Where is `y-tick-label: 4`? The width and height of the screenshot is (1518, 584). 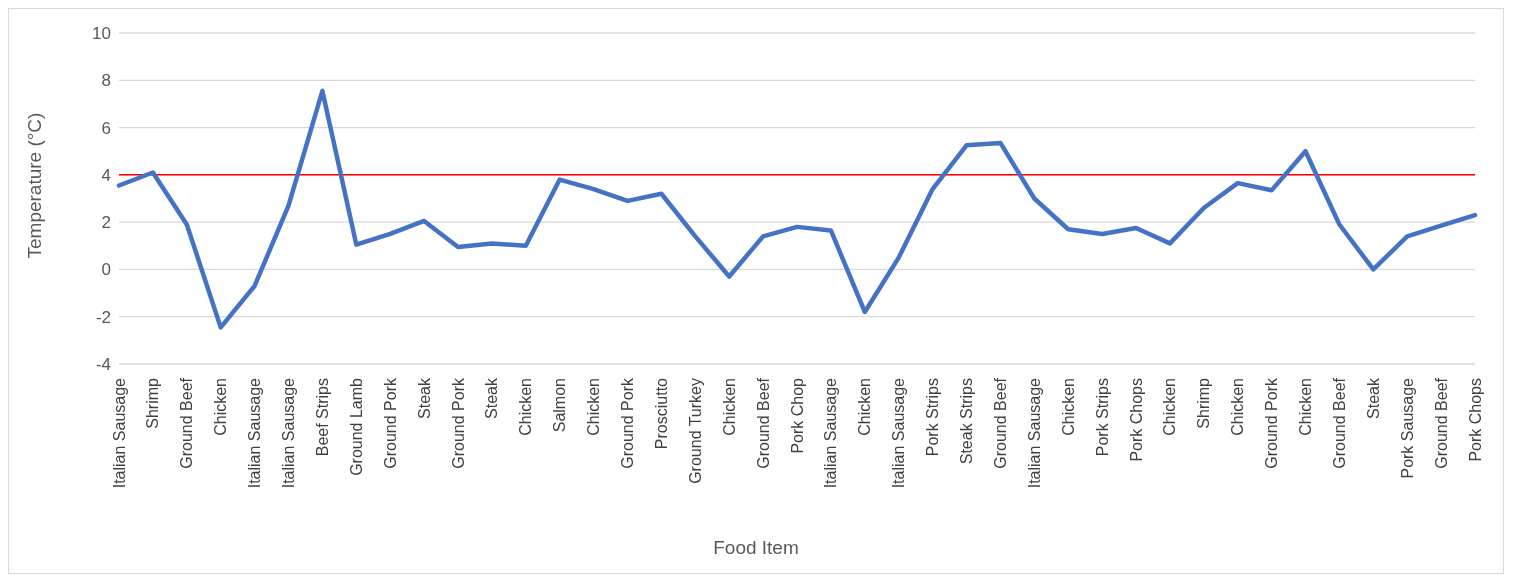 y-tick-label: 4 is located at coordinates (106, 175).